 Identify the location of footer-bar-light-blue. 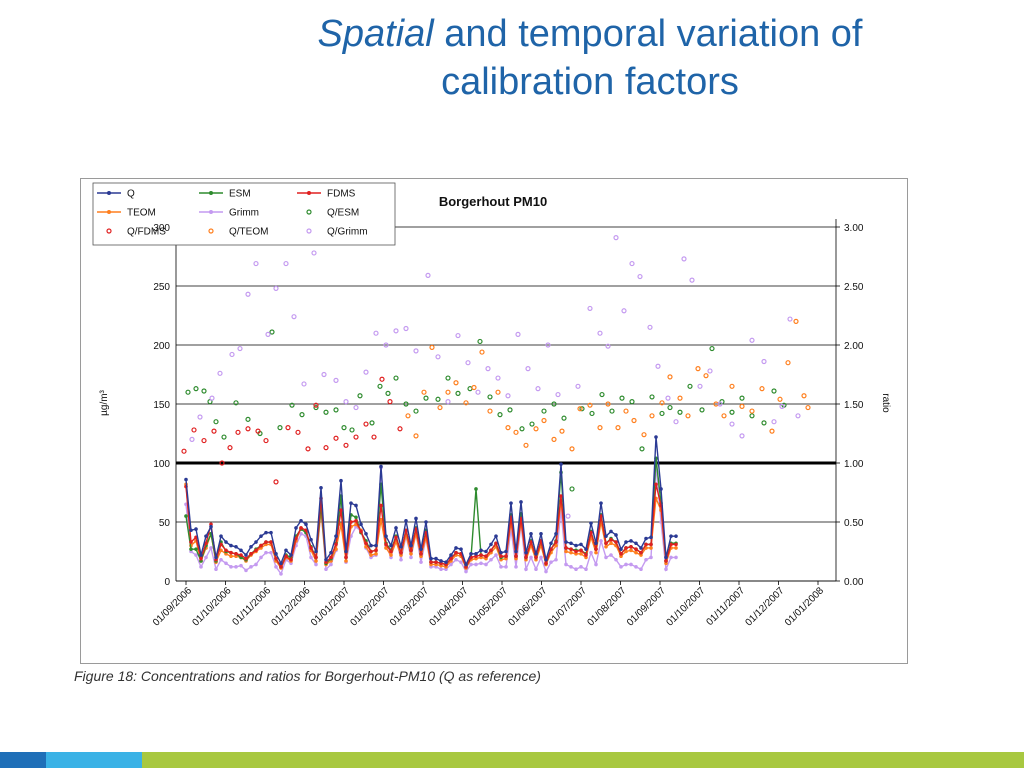
(94, 760).